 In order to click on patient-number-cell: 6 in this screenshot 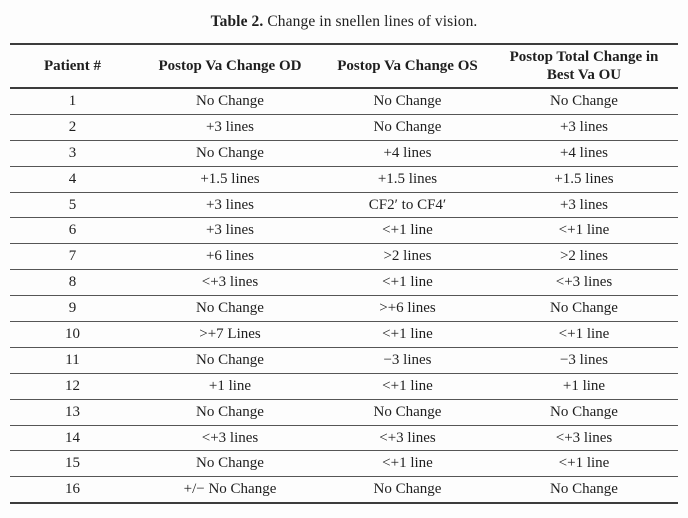, I will do `click(72, 231)`.